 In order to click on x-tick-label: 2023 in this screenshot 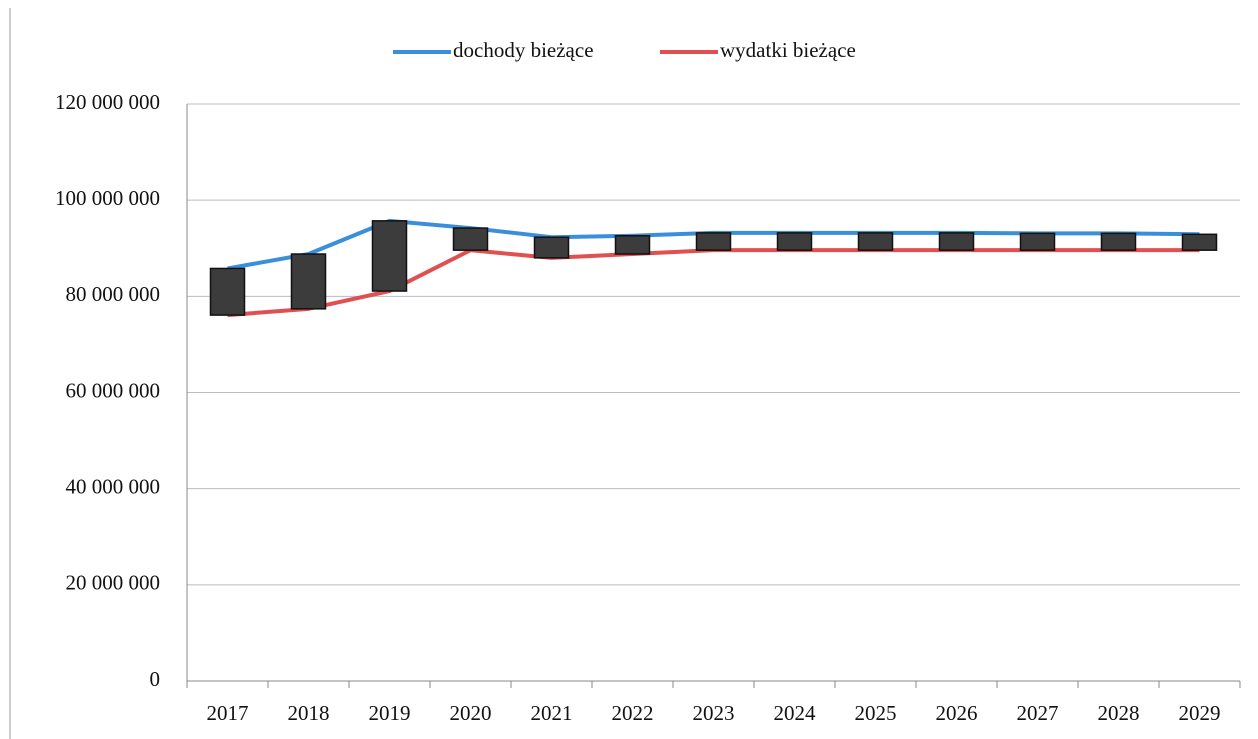, I will do `click(714, 713)`.